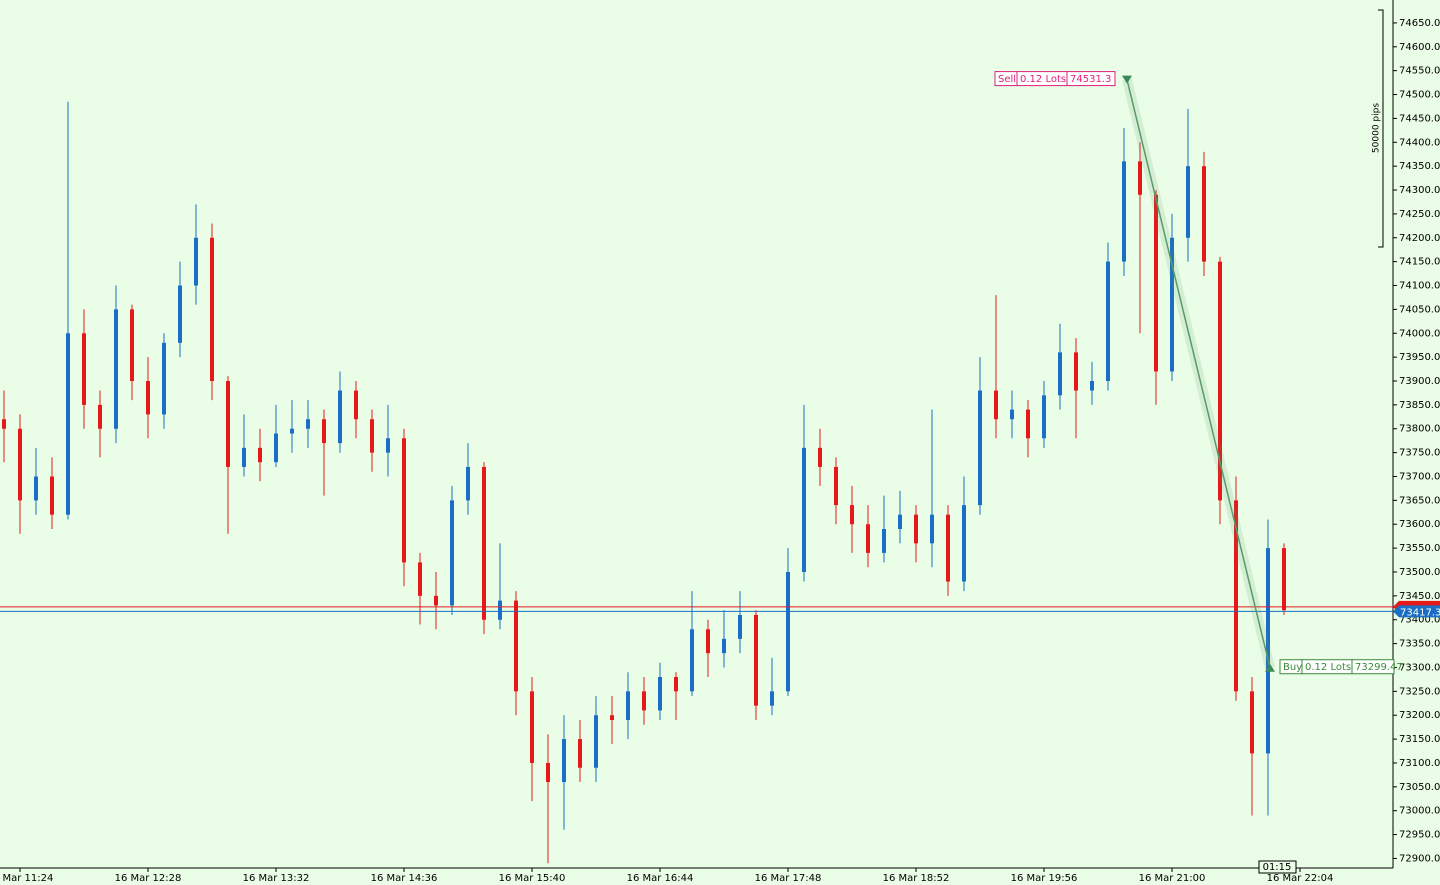 This screenshot has width=1440, height=885. I want to click on y-tick-label: 73050.00, so click(1419, 787).